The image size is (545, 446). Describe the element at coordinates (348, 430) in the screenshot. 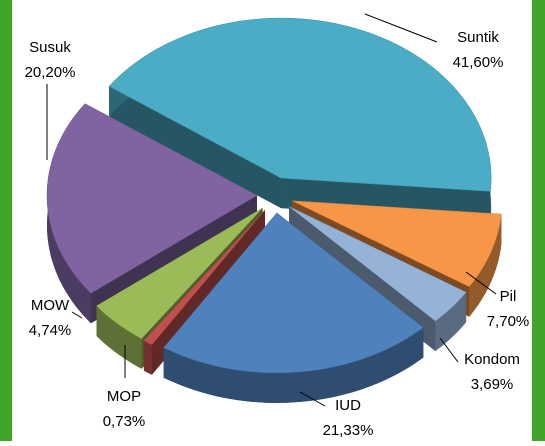

I see `value-label: 21,33%` at that location.